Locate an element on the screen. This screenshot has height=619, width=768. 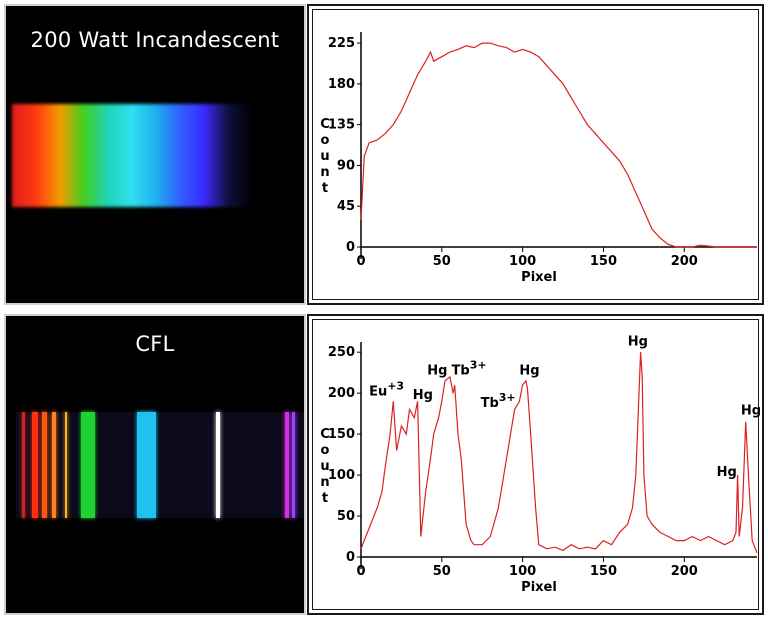
y-tick-label: 45 is located at coordinates (346, 206).